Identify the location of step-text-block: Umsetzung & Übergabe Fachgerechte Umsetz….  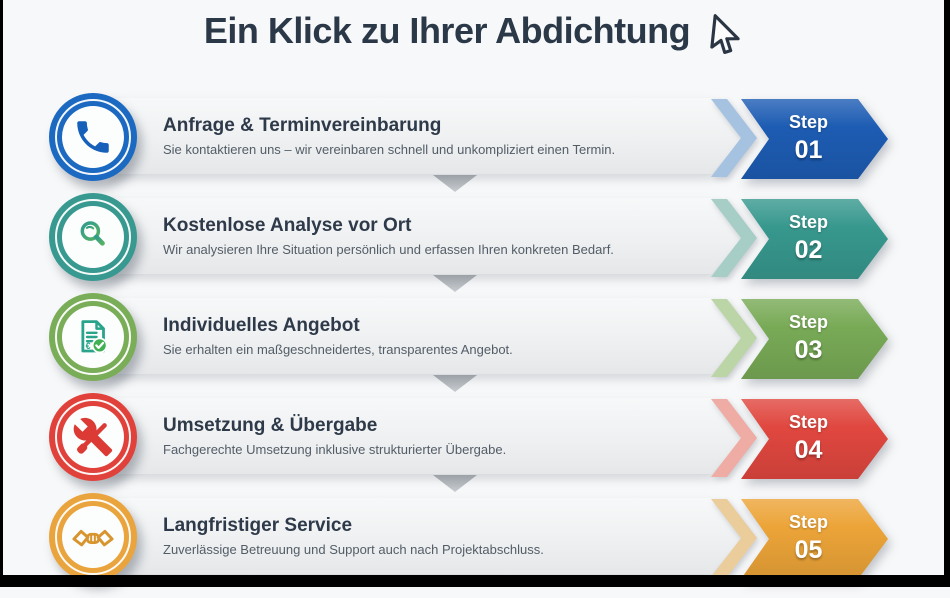
(443, 436).